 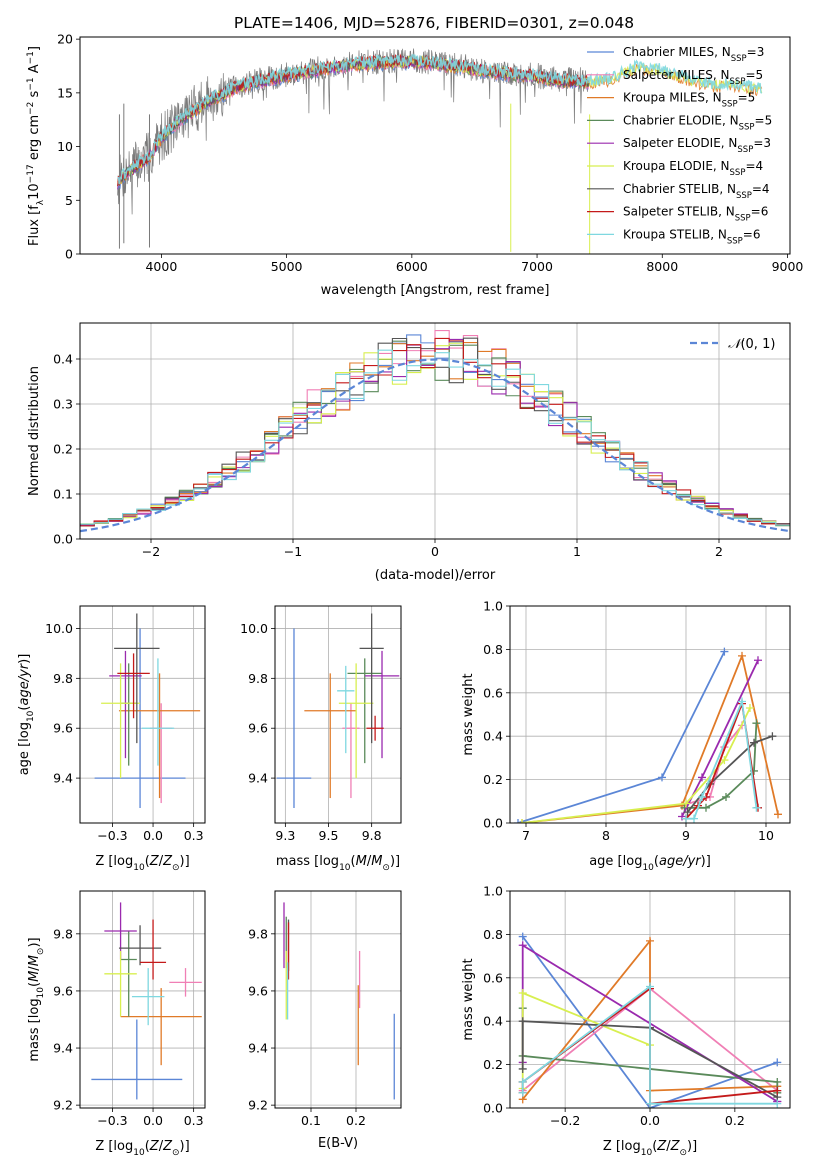 What do you see at coordinates (695, 214) in the screenshot?
I see `legend-entry: Salpeter STELIB, NSSP=6` at bounding box center [695, 214].